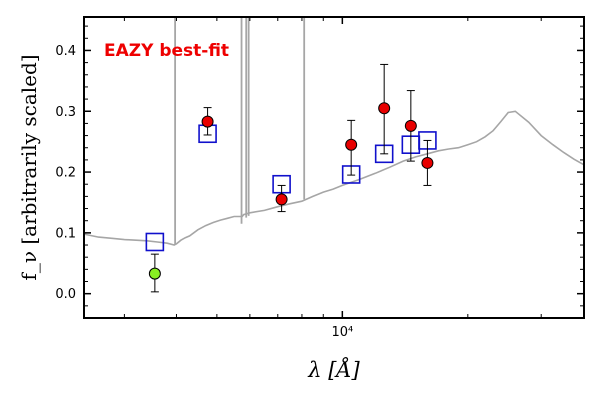 The width and height of the screenshot is (600, 400). I want to click on x-tick-label: 10⁴, so click(342, 332).